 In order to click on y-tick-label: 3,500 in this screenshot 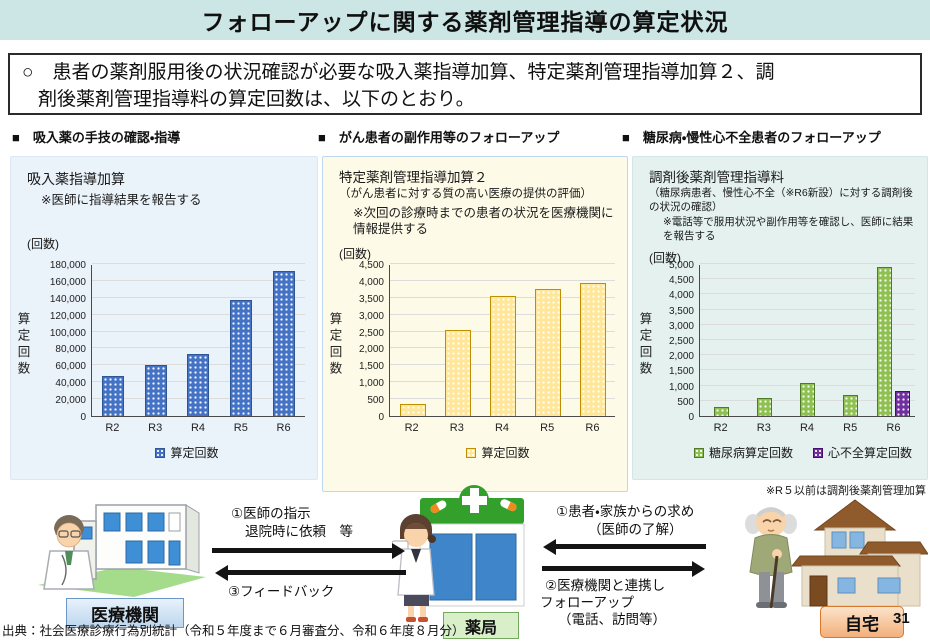, I will do `click(681, 311)`.